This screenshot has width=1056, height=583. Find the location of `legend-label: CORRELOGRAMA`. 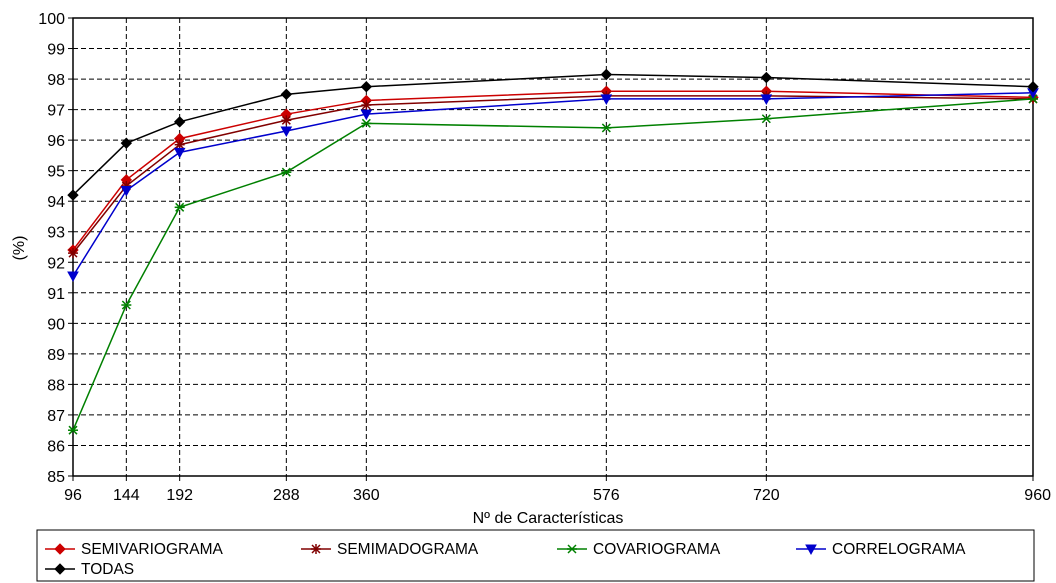

legend-label: CORRELOGRAMA is located at coordinates (899, 549).